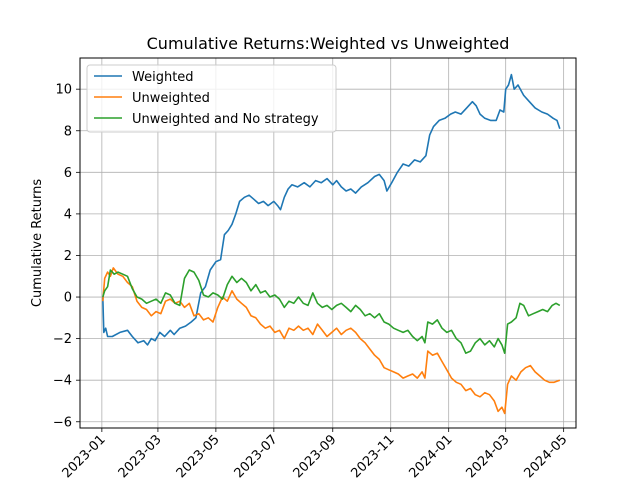  I want to click on legend-label: Weighted, so click(163, 77).